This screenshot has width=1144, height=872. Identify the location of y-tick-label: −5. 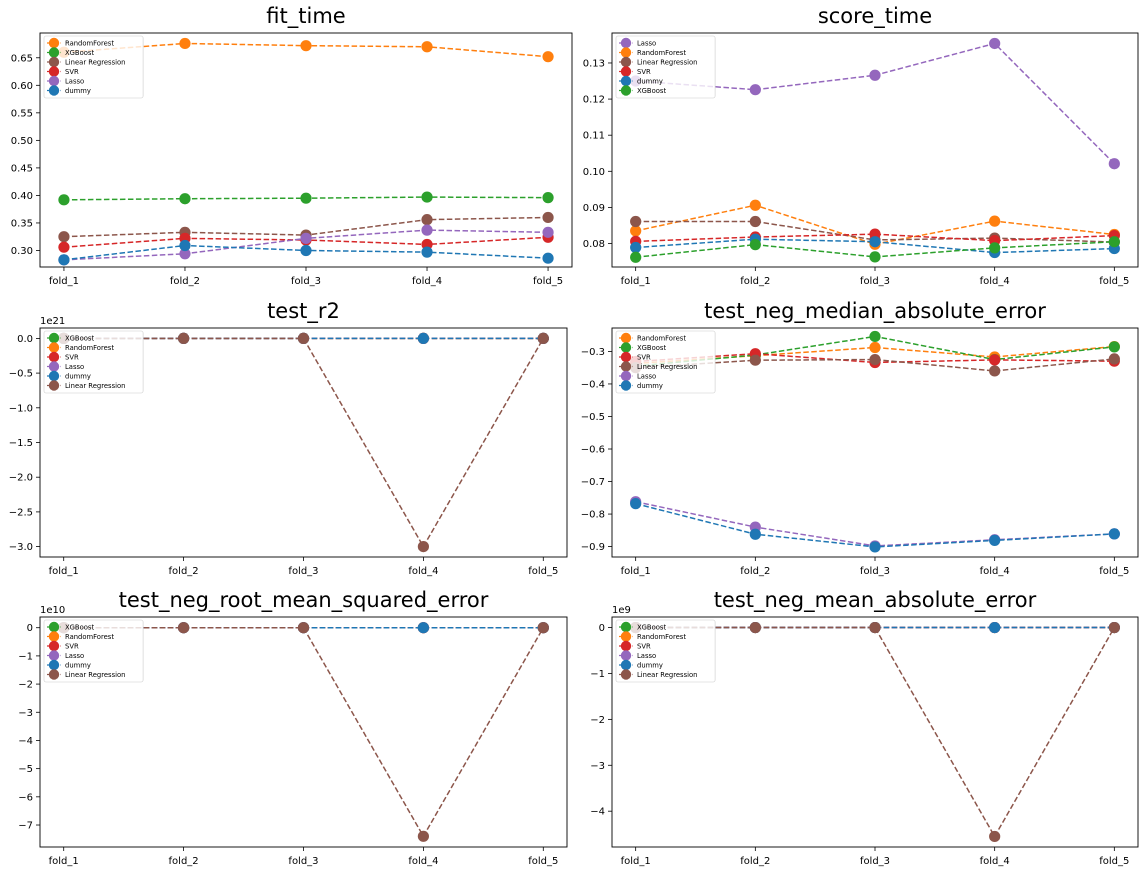
(25, 769).